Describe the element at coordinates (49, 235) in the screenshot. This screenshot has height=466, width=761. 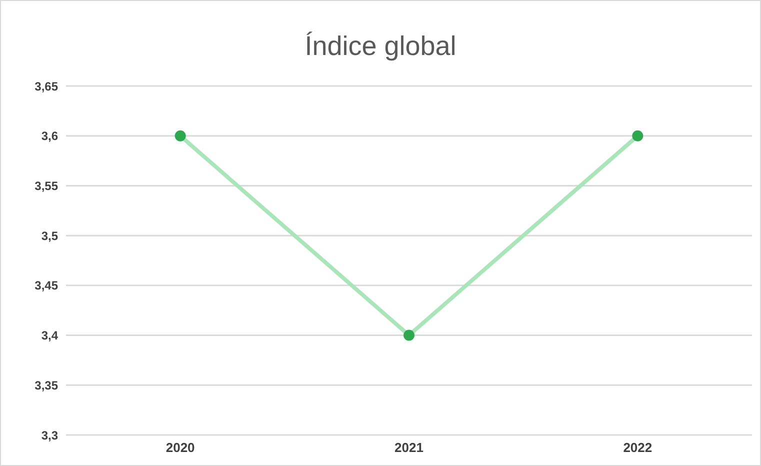
I see `y-tick-label: 3,5` at that location.